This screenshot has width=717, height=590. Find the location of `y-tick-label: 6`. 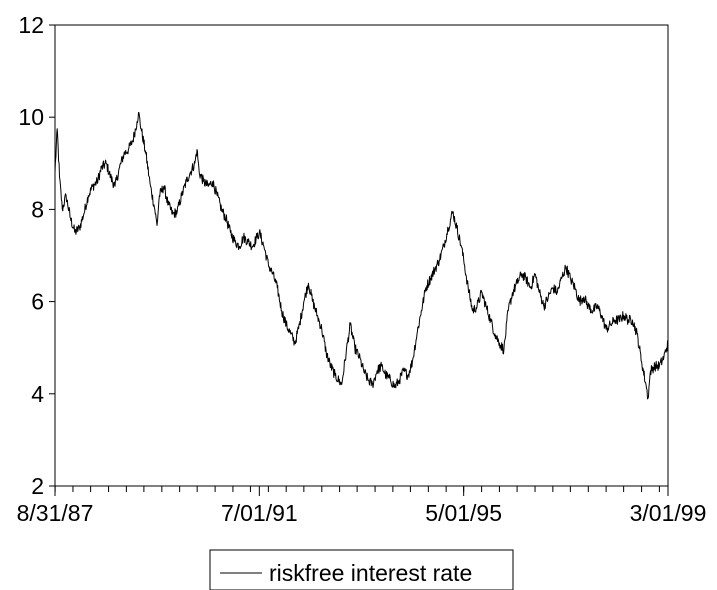

y-tick-label: 6 is located at coordinates (37, 302).